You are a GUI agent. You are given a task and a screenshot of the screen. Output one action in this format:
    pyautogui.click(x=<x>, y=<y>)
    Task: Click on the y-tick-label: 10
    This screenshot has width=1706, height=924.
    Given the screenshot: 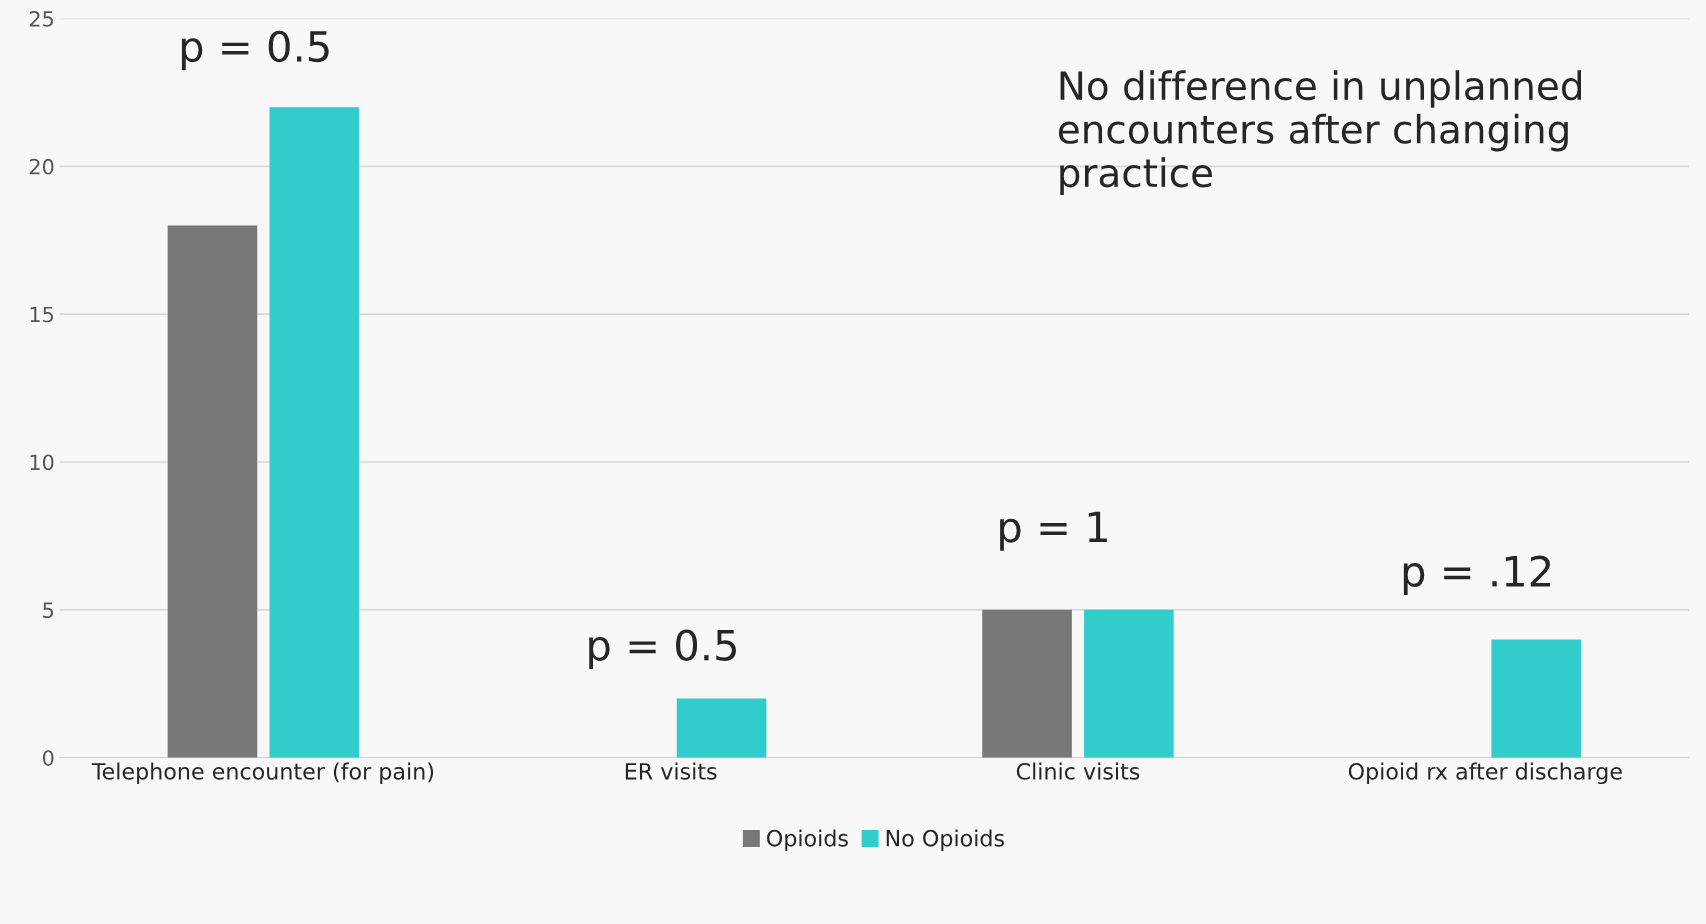 What is the action you would take?
    pyautogui.click(x=42, y=462)
    